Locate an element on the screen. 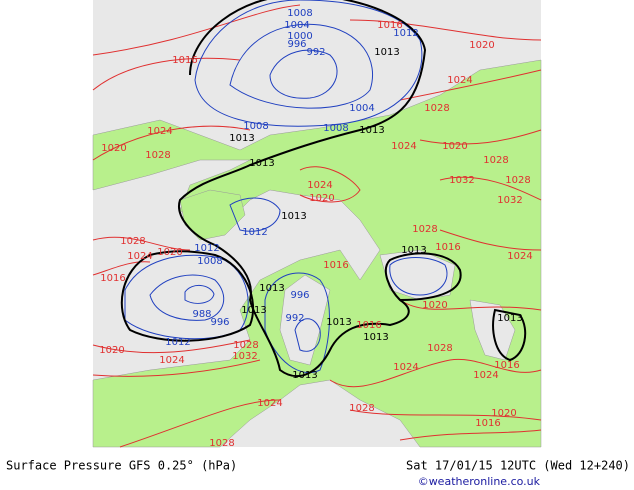 The image size is (634, 490). credit: ©weatheronline.co.uk is located at coordinates (479, 481).